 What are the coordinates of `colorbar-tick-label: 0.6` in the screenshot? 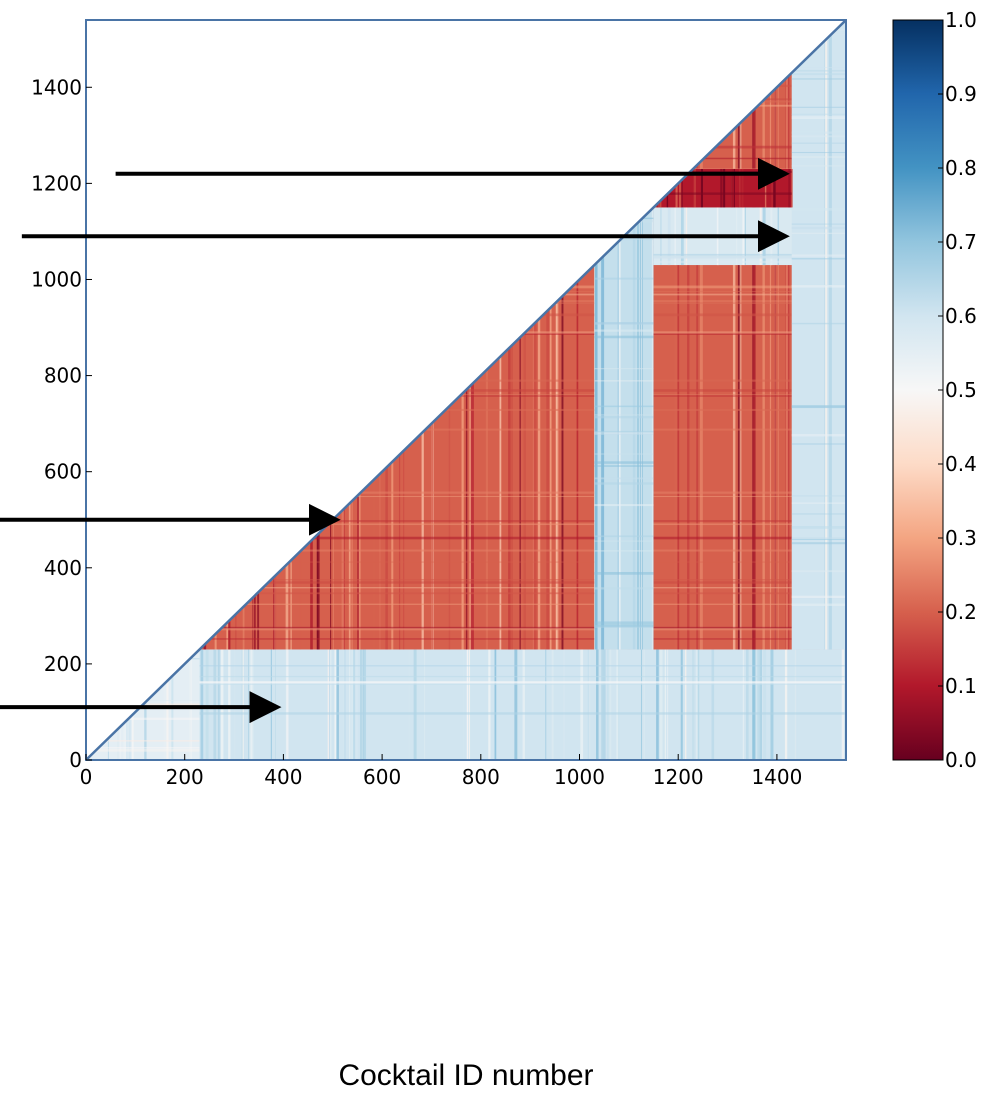 It's located at (961, 316).